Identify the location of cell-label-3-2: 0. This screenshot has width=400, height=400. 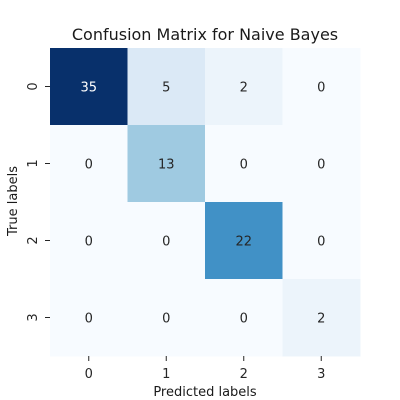
(244, 319).